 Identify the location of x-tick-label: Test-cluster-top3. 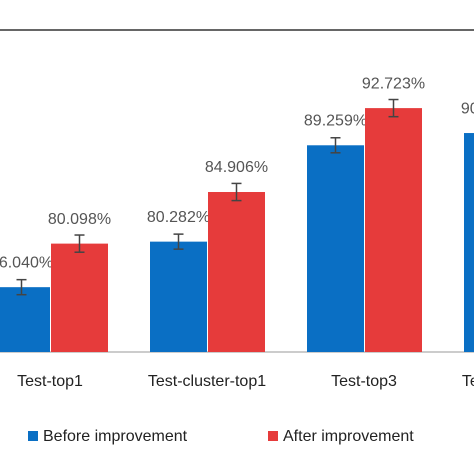
(468, 381).